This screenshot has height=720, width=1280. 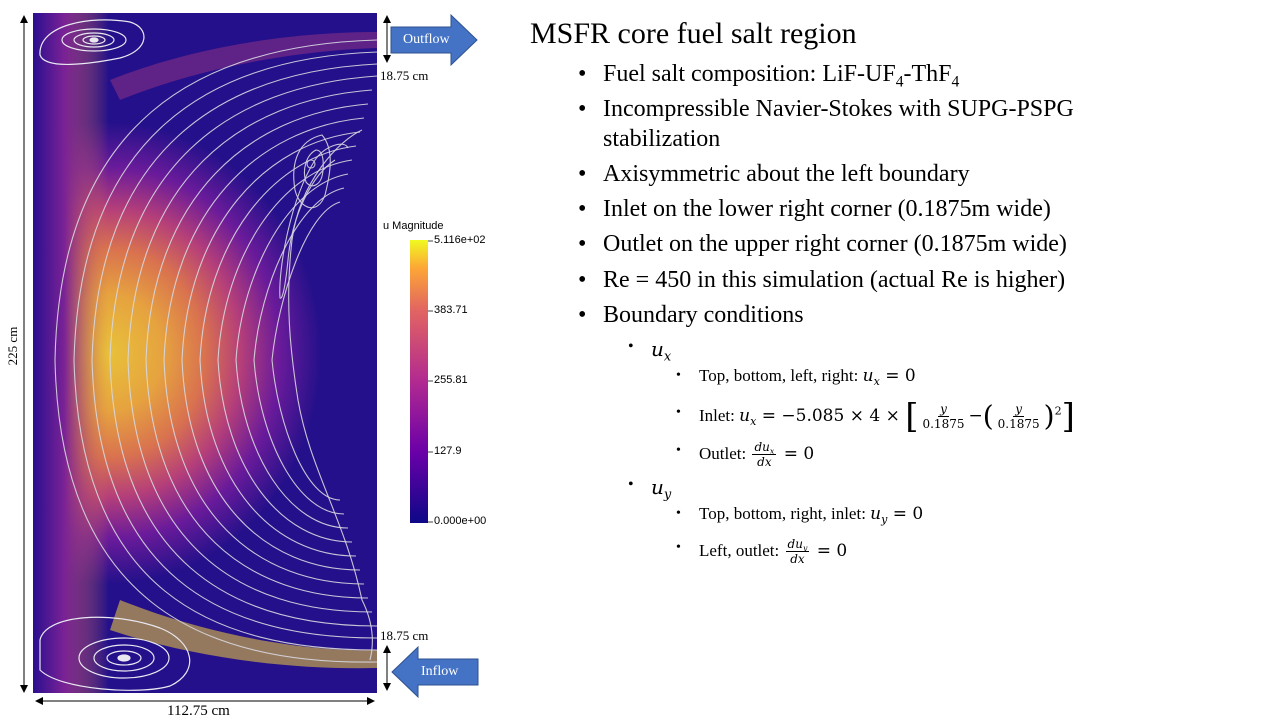 I want to click on colorbar-tick-1: 127.9, so click(x=448, y=451).